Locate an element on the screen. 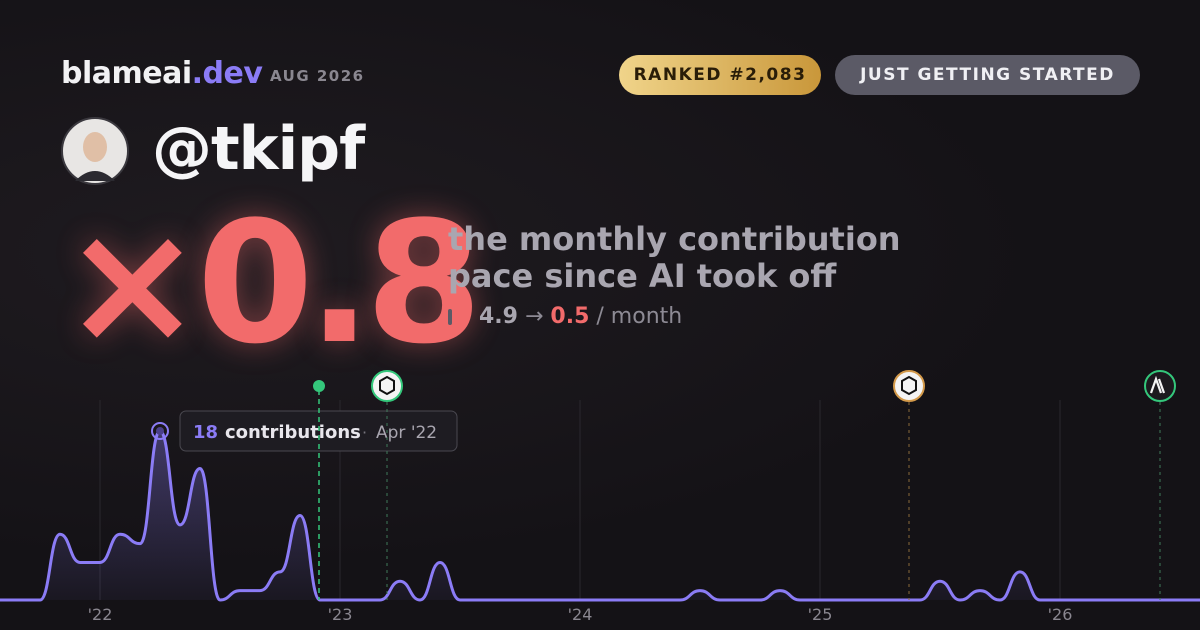 The image size is (1200, 630). x-tick-label: '24 is located at coordinates (580, 614).